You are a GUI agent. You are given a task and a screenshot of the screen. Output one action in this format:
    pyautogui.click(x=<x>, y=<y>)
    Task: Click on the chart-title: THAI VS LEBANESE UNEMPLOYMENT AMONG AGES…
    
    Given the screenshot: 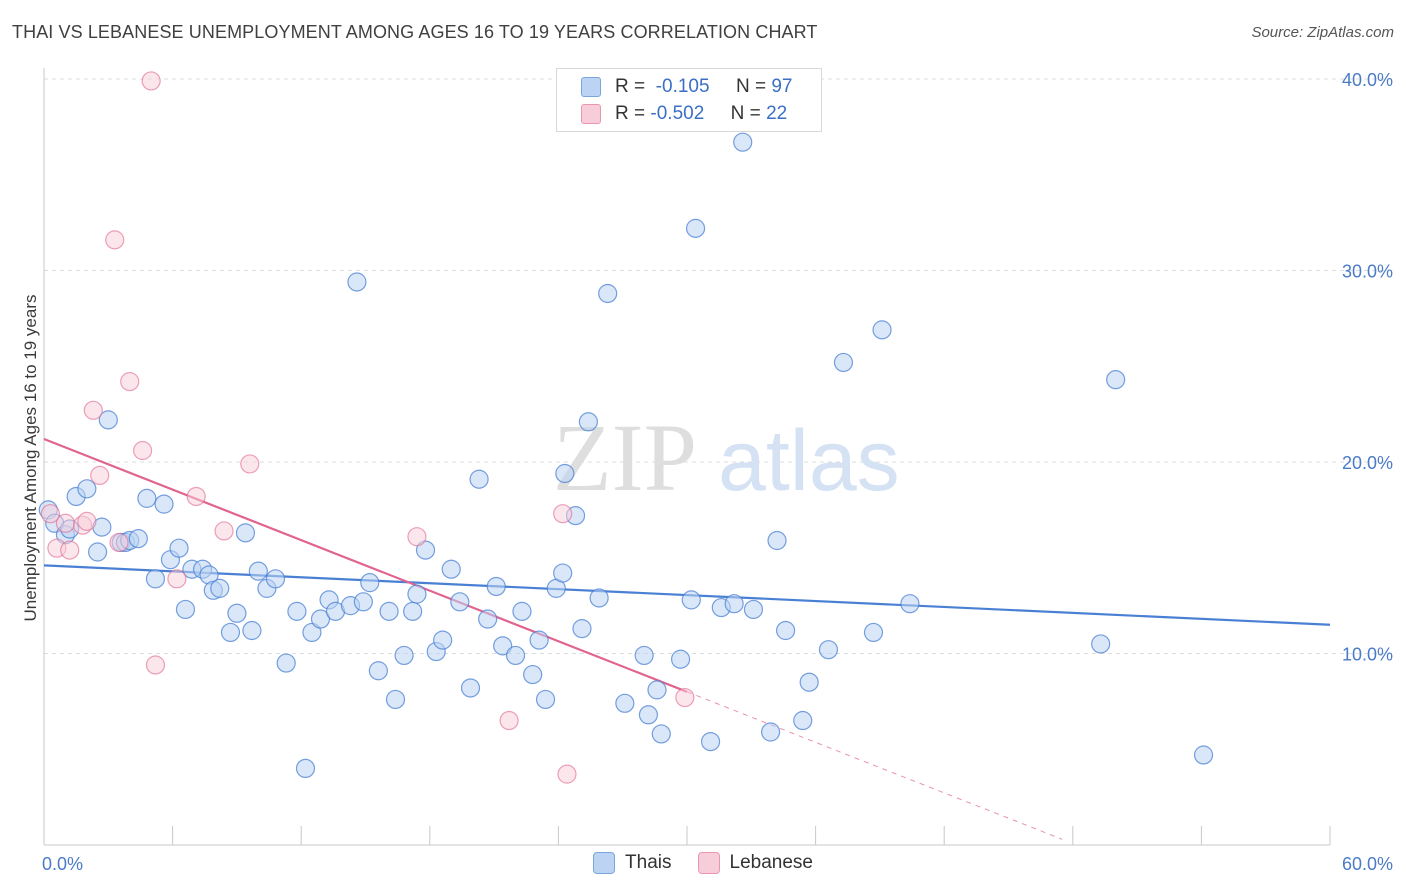 What is the action you would take?
    pyautogui.click(x=415, y=32)
    